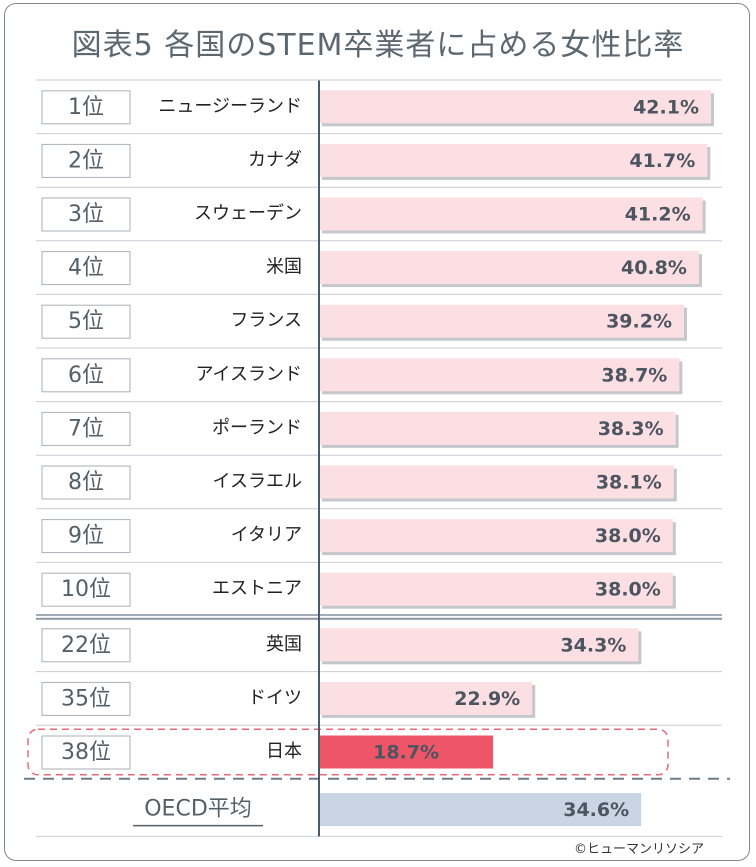 This screenshot has width=756, height=867. What do you see at coordinates (275, 159) in the screenshot?
I see `country-label: カナダ` at bounding box center [275, 159].